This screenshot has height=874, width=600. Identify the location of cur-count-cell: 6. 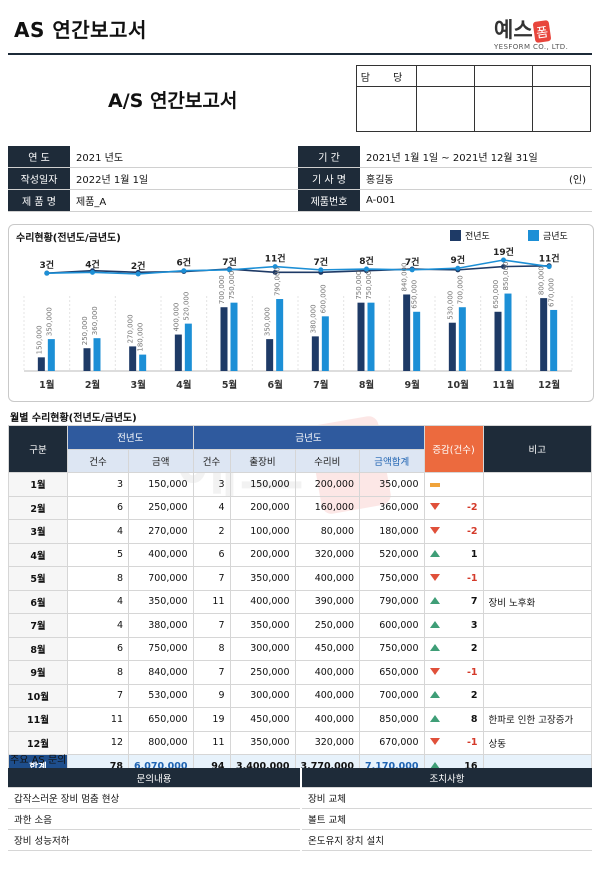
(211, 554).